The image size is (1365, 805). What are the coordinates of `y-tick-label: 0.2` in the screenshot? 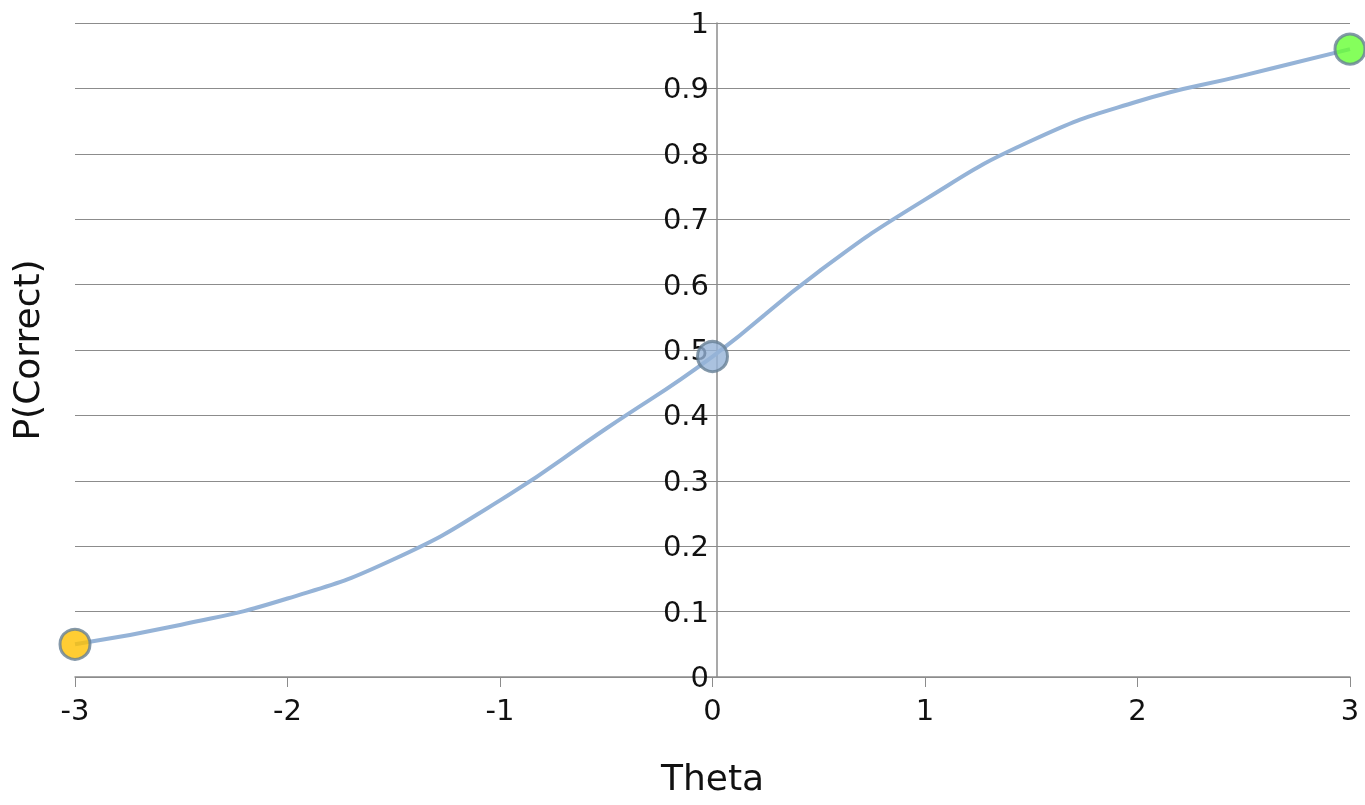 It's located at (685, 546).